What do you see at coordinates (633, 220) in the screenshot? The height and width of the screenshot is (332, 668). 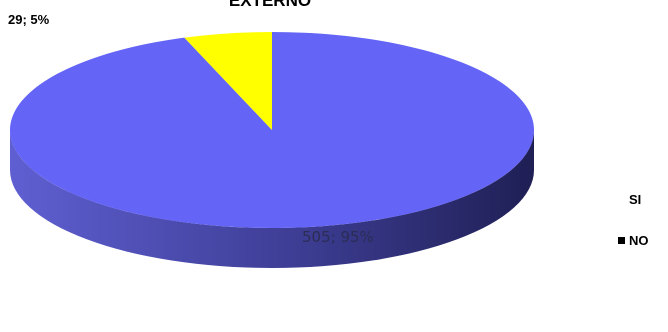 I see `legend: SI NO` at bounding box center [633, 220].